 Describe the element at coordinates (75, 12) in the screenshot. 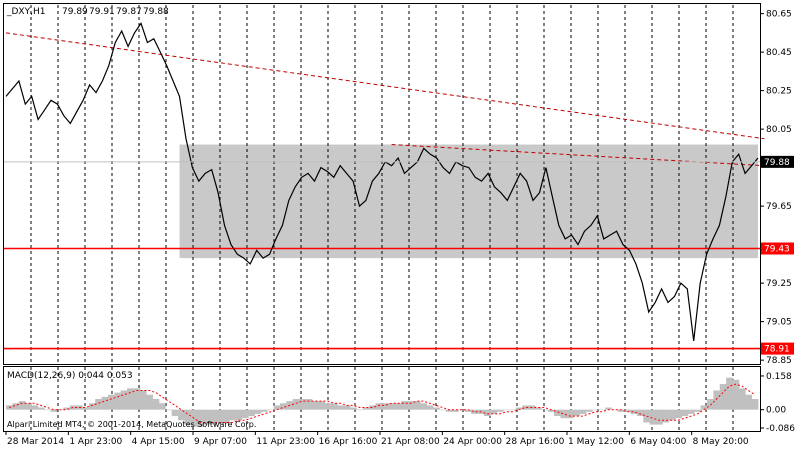

I see `ohlc-open: 79.89` at that location.